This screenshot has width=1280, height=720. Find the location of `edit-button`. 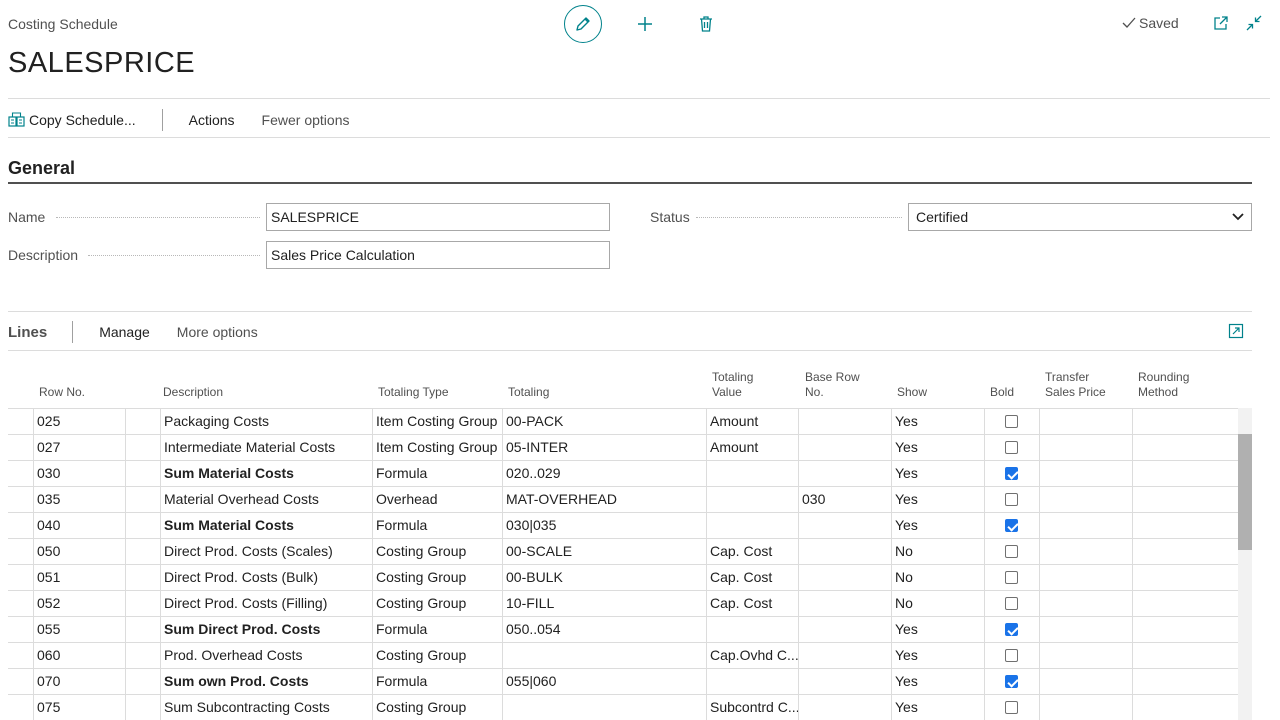

edit-button is located at coordinates (583, 24).